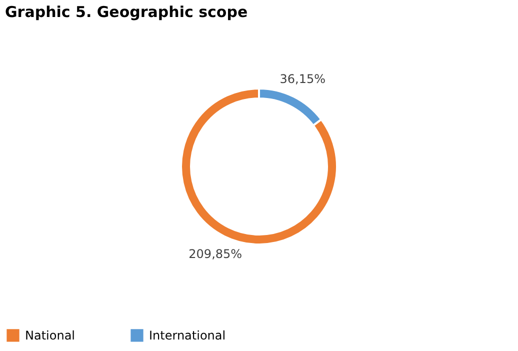 This screenshot has height=351, width=518. Describe the element at coordinates (187, 335) in the screenshot. I see `legend-label: International` at that location.